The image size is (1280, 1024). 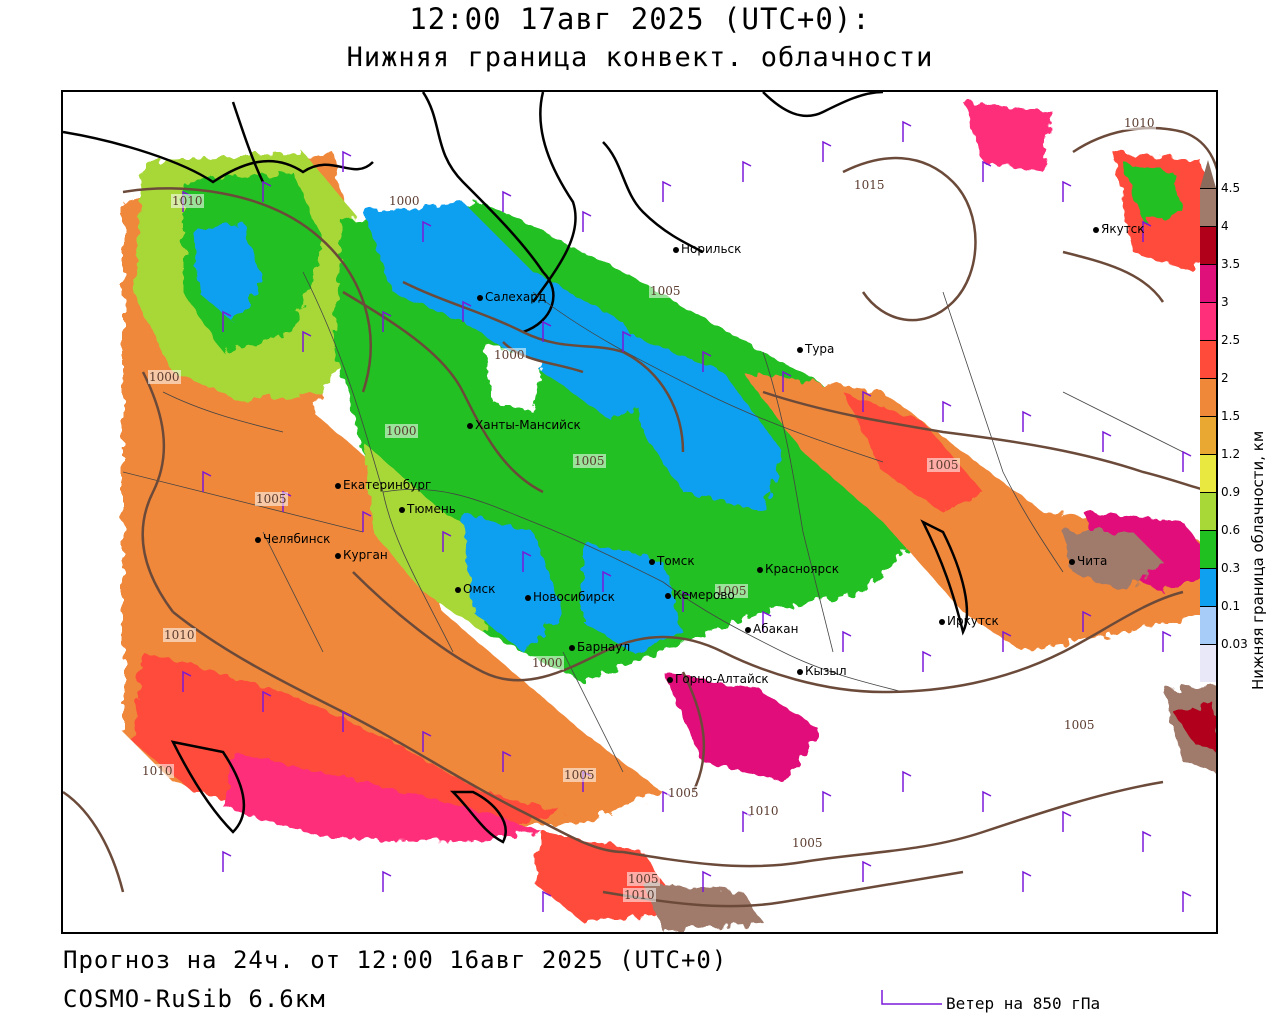 What do you see at coordinates (1231, 340) in the screenshot?
I see `colorbar-tick-label: 2.5` at bounding box center [1231, 340].